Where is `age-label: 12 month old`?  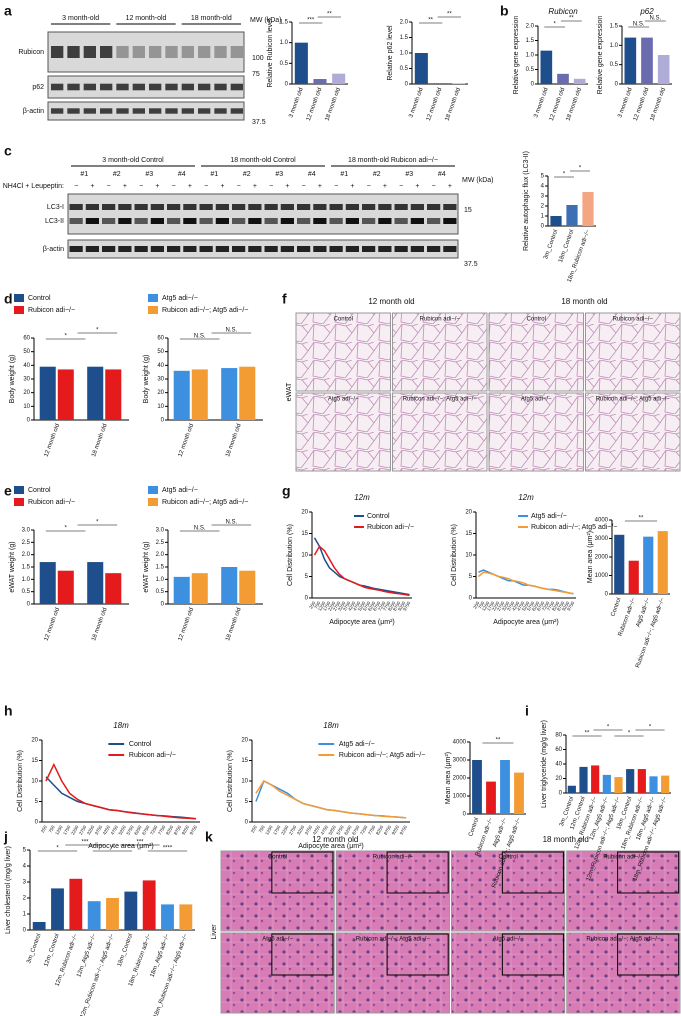 age-label: 12 month old is located at coordinates (335, 839).